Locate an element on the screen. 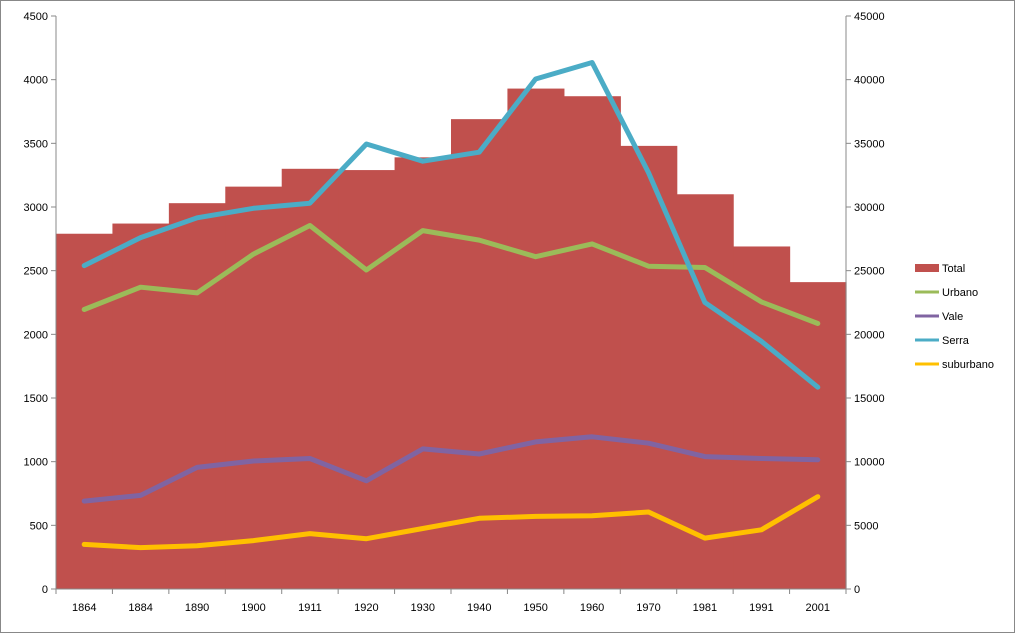 This screenshot has width=1016, height=639. x-tick-label-2001: 2001 is located at coordinates (818, 608).